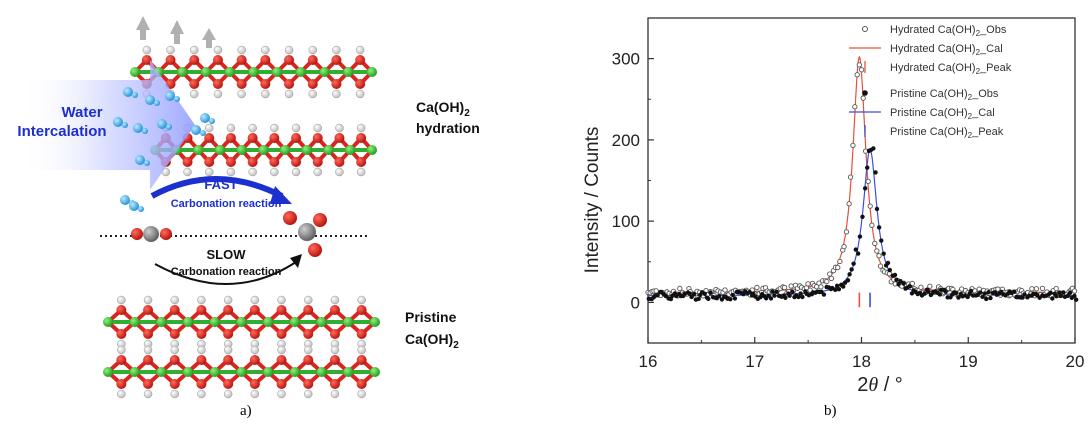 Image resolution: width=1091 pixels, height=432 pixels. Describe the element at coordinates (431, 317) in the screenshot. I see `pristine-label-line1: Pristine` at that location.